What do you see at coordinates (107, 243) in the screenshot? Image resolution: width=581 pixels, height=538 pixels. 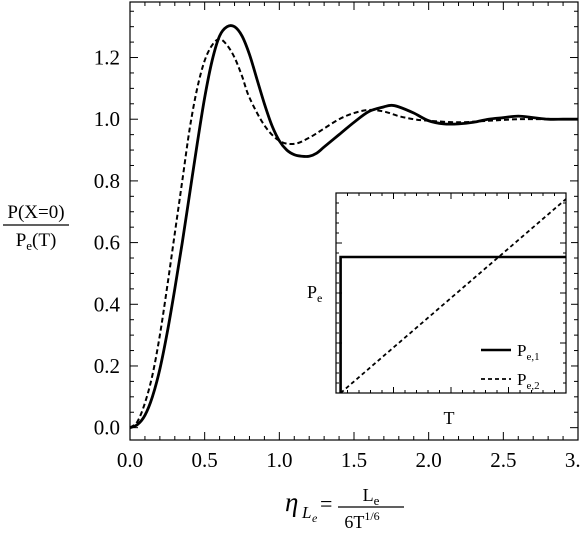 I see `y-tick-label: 0.6` at bounding box center [107, 243].